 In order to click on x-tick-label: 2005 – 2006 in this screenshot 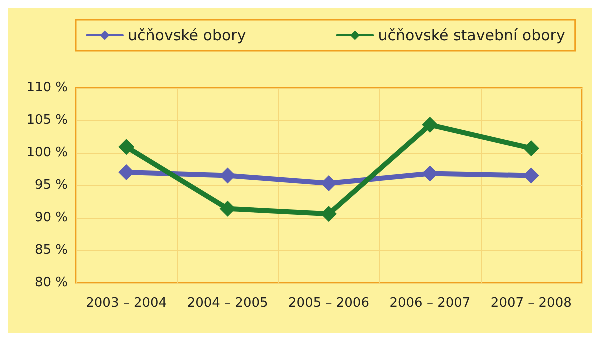, I will do `click(329, 303)`.